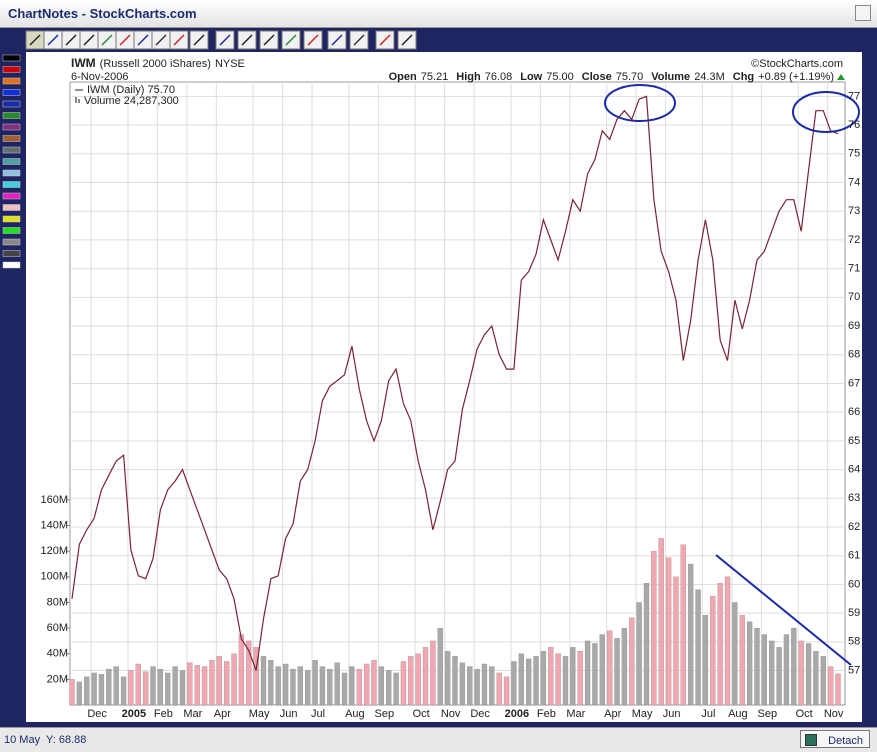 This screenshot has height=752, width=877. What do you see at coordinates (468, 77) in the screenshot?
I see `quote-label: High` at bounding box center [468, 77].